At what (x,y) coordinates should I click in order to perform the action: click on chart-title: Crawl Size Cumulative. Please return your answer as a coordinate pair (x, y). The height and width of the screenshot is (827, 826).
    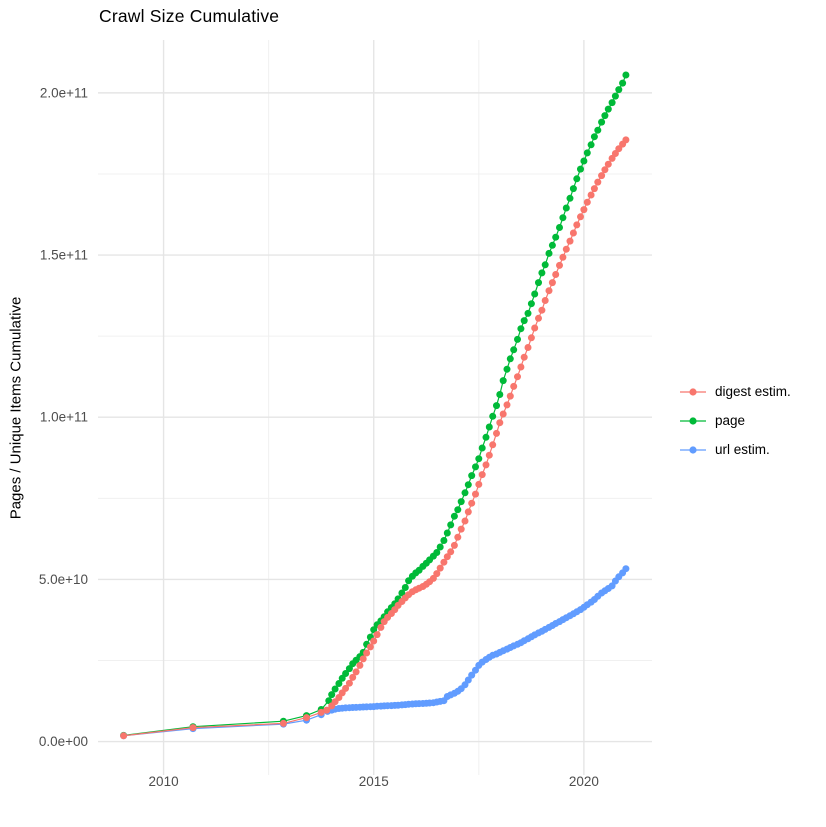
    Looking at the image, I should click on (189, 16).